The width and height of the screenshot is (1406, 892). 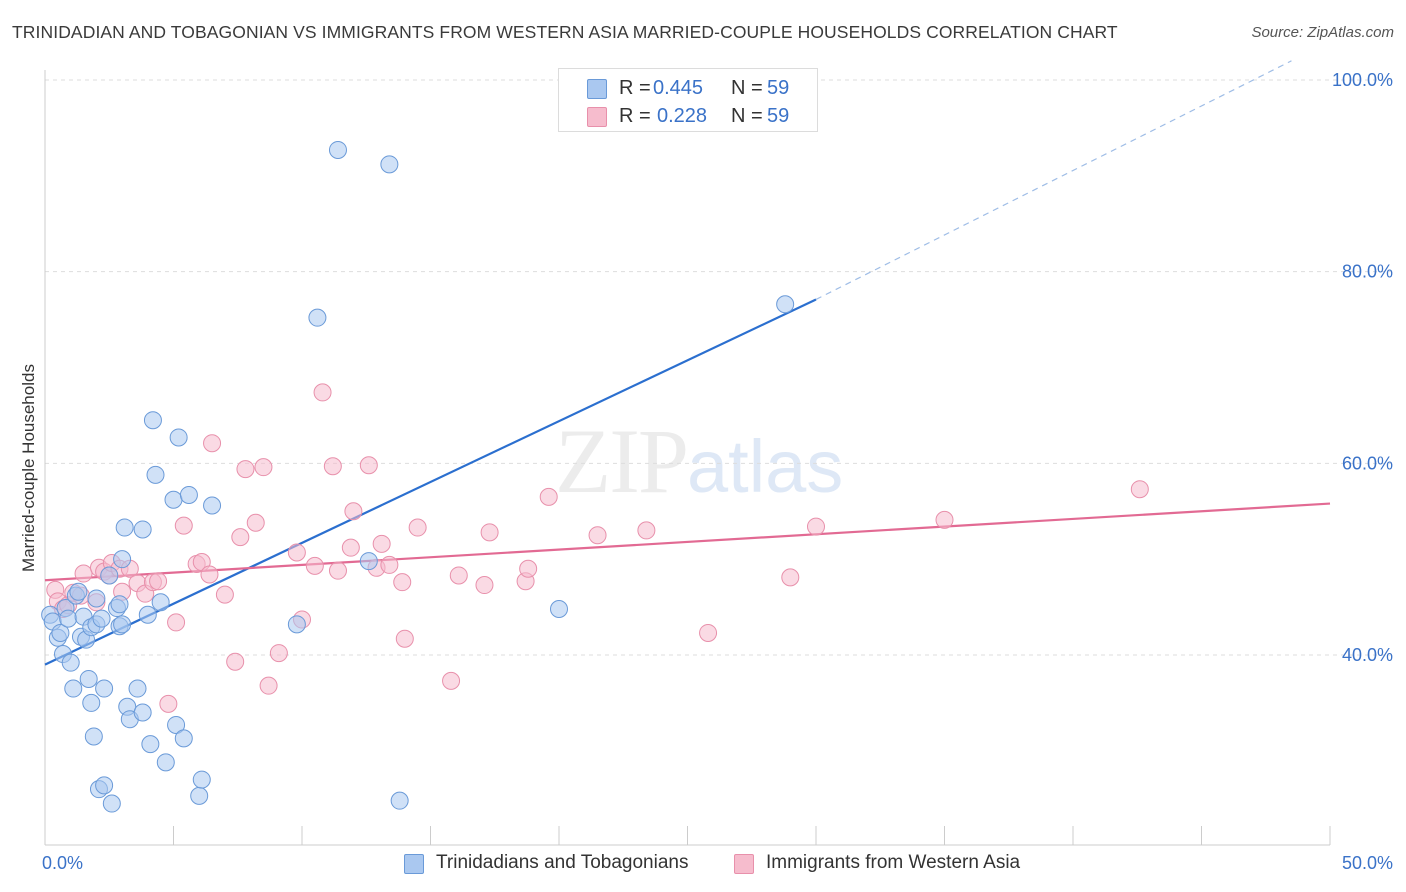 I want to click on chart-source: Source: ZipAtlas.com, so click(x=1322, y=32).